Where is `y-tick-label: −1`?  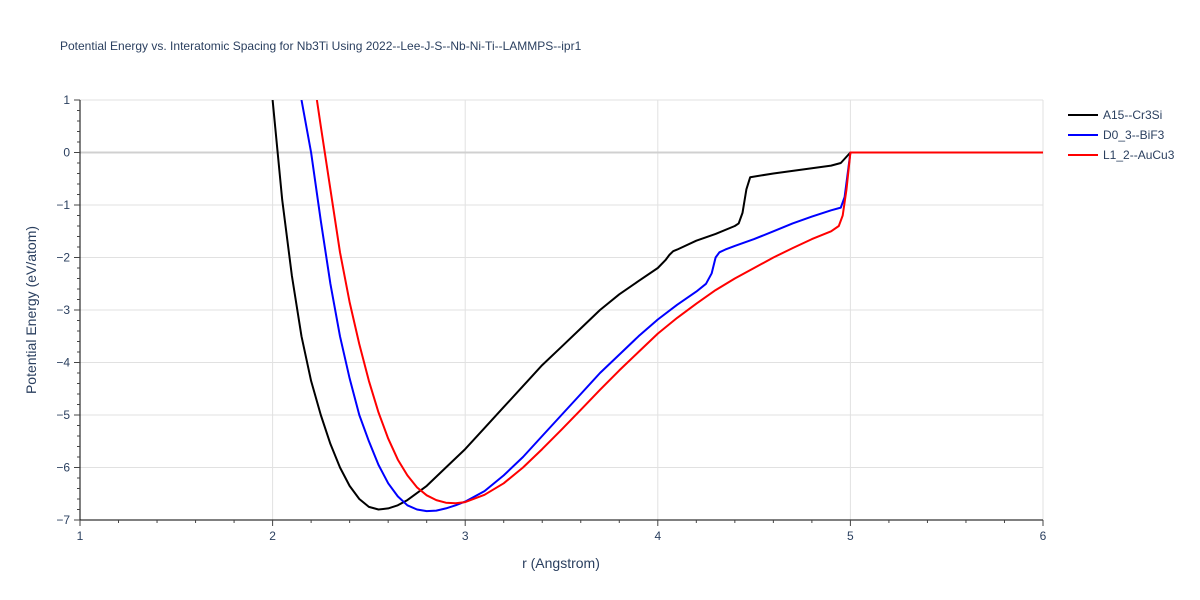
y-tick-label: −1 is located at coordinates (63, 205).